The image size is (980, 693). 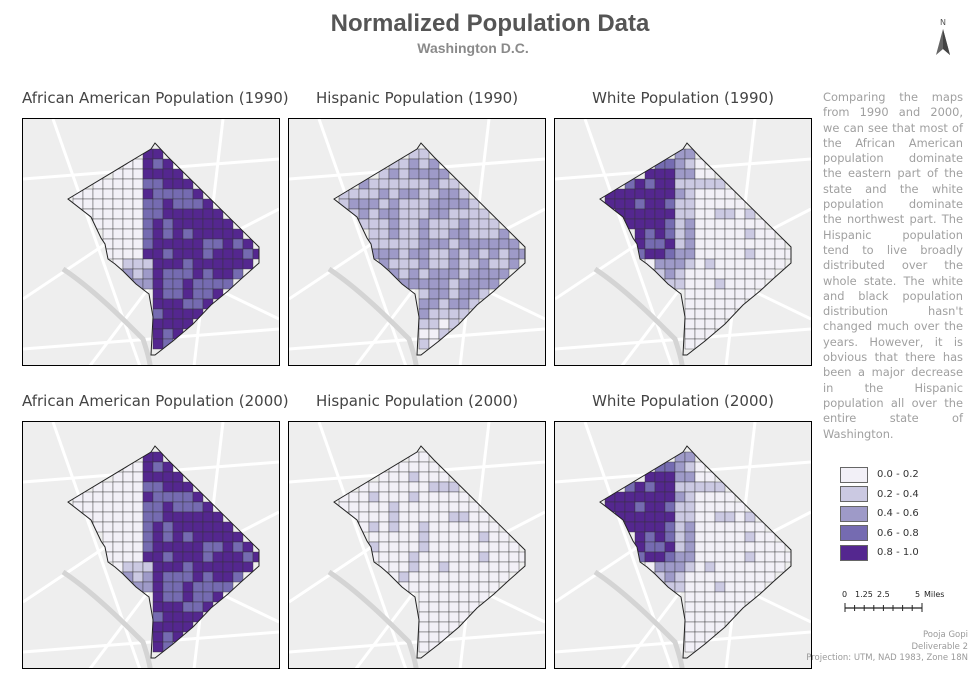 I want to click on legend-swatch, so click(x=854, y=513).